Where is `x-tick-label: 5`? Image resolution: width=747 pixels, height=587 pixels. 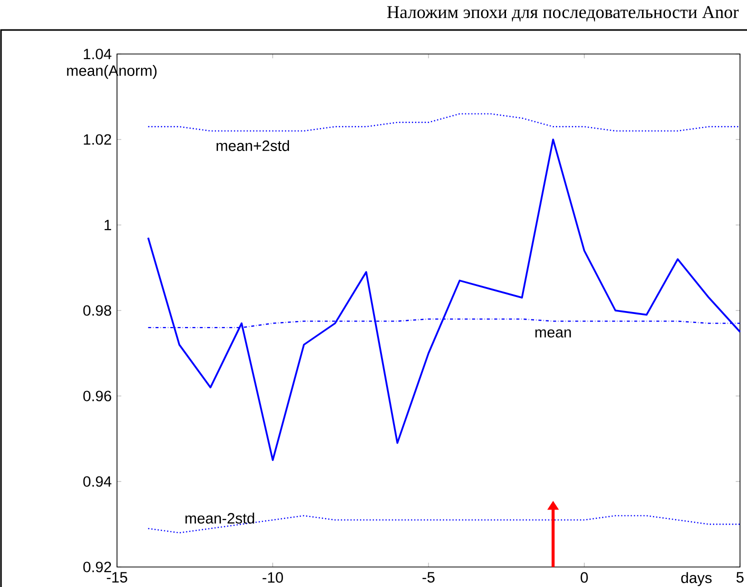
x-tick-label: 5 is located at coordinates (740, 577).